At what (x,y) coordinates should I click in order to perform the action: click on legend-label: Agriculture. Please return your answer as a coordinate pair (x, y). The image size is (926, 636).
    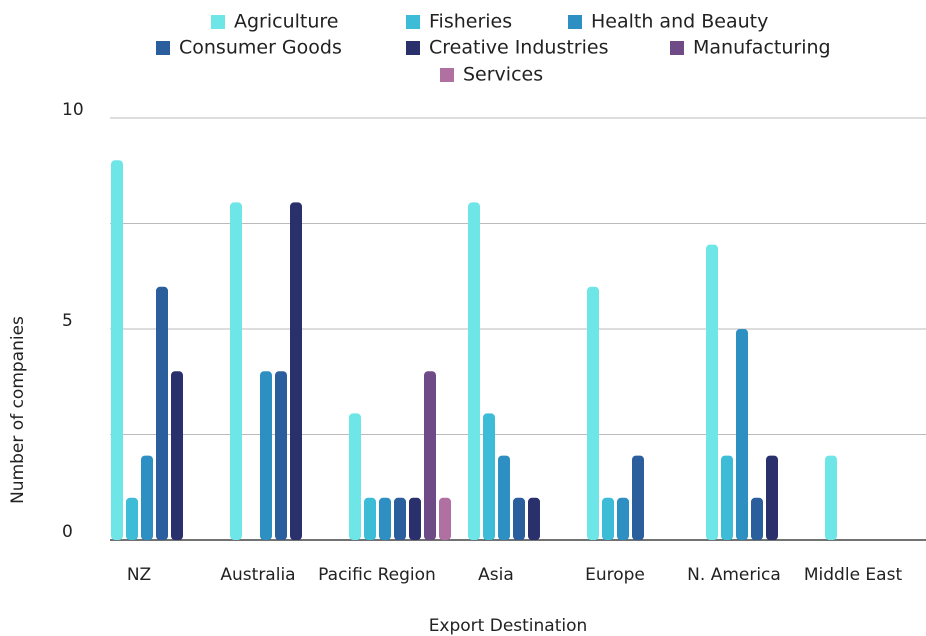
    Looking at the image, I should click on (286, 22).